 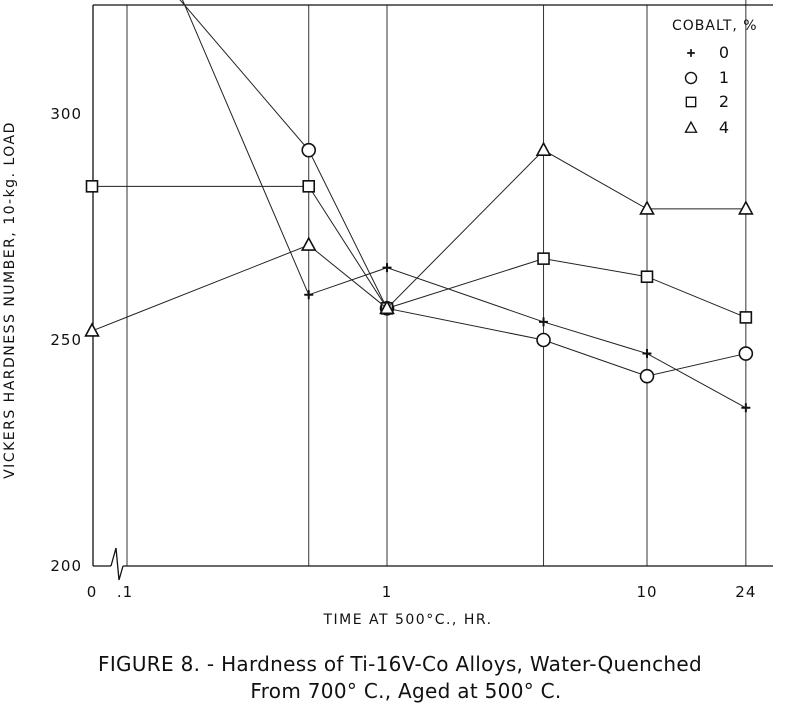 What do you see at coordinates (387, 592) in the screenshot?
I see `x-tick-label: 1` at bounding box center [387, 592].